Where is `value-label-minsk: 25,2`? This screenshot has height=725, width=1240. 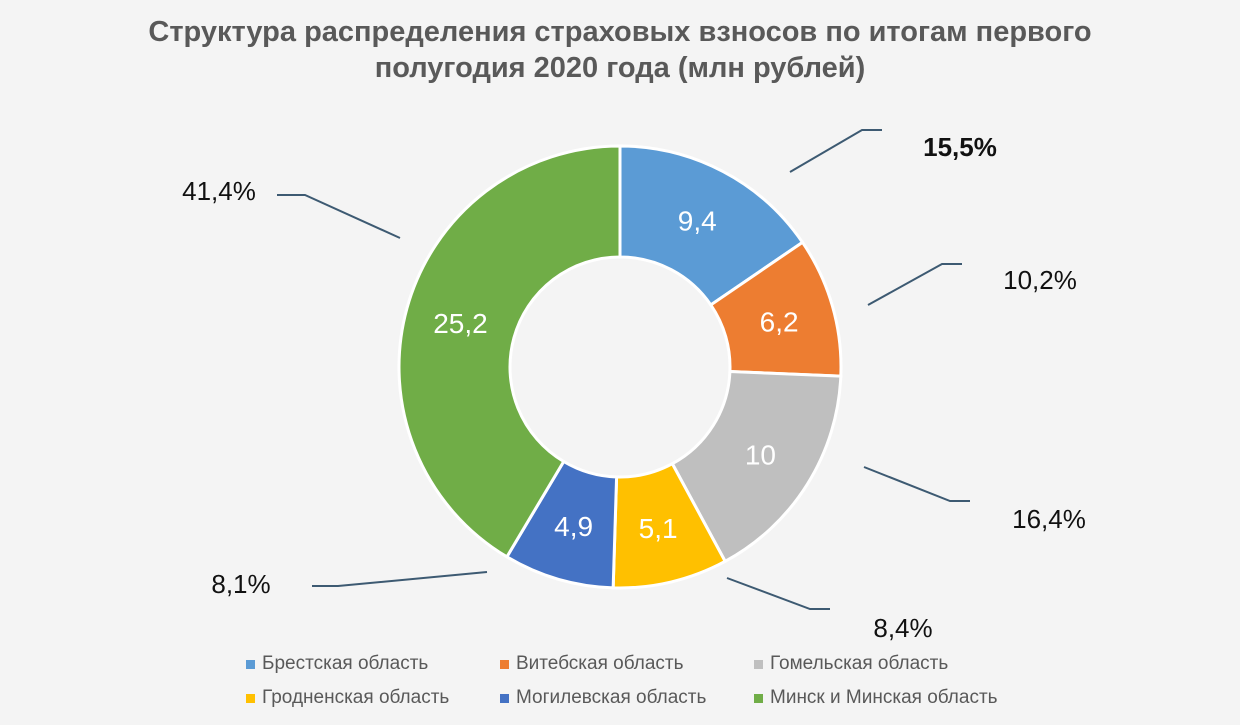 value-label-minsk: 25,2 is located at coordinates (460, 323).